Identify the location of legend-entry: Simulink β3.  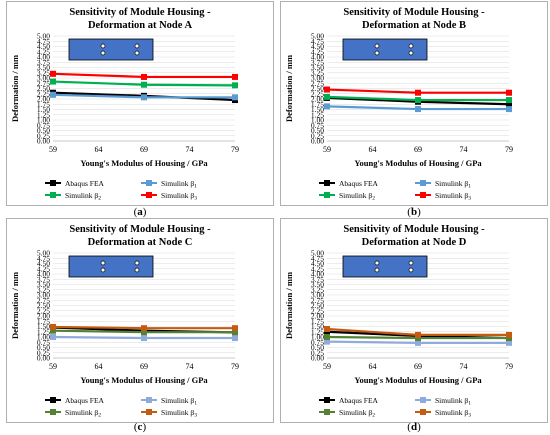
(453, 196).